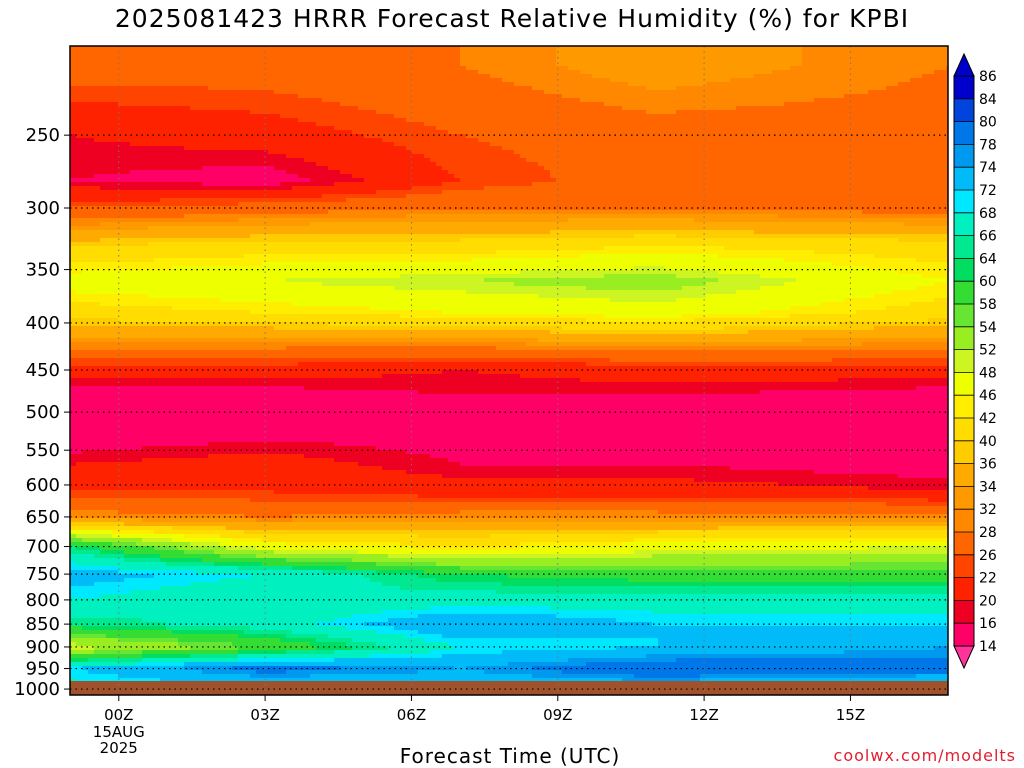  Describe the element at coordinates (988, 145) in the screenshot. I see `colorbar-label: 78` at that location.